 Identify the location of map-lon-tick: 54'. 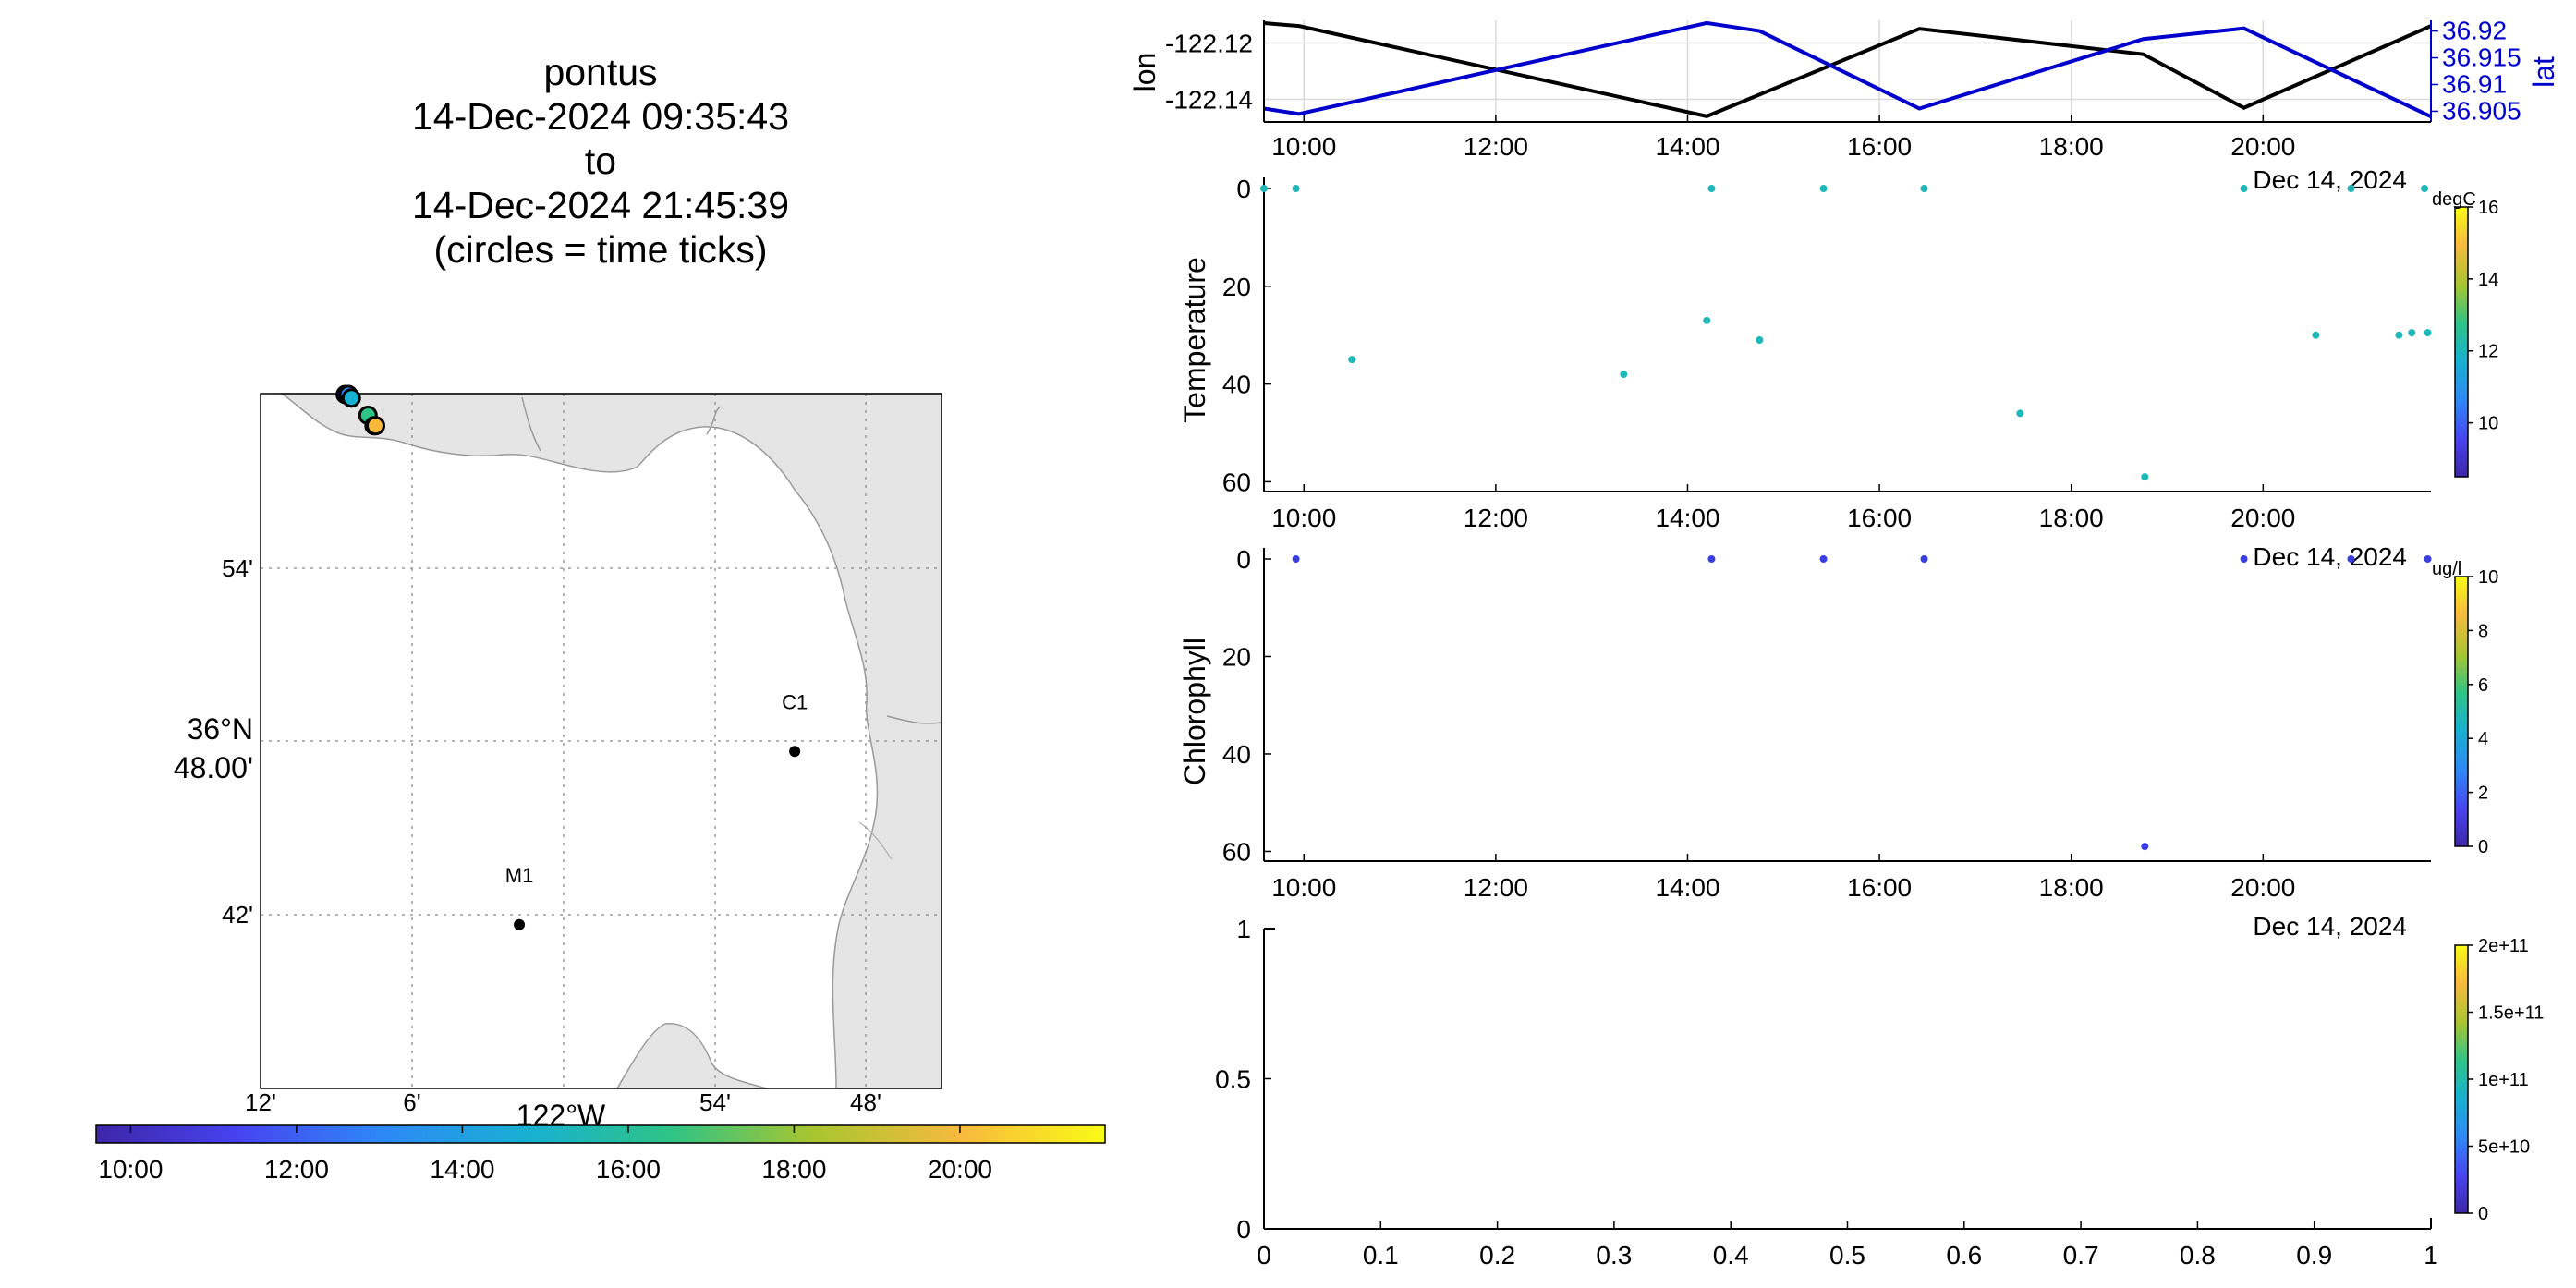
(715, 1102).